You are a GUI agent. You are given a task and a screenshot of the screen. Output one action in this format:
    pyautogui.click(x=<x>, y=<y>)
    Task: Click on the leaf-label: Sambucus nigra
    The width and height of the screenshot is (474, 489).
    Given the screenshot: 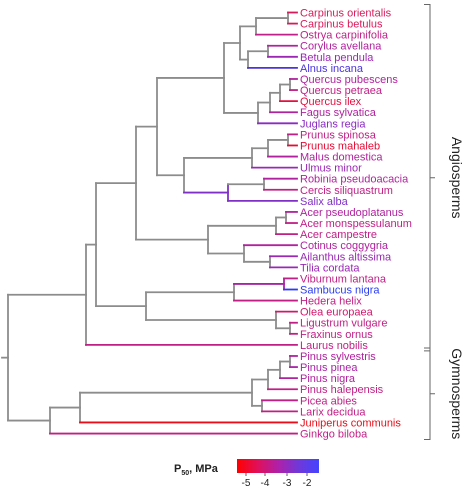 What is the action you would take?
    pyautogui.click(x=340, y=291)
    